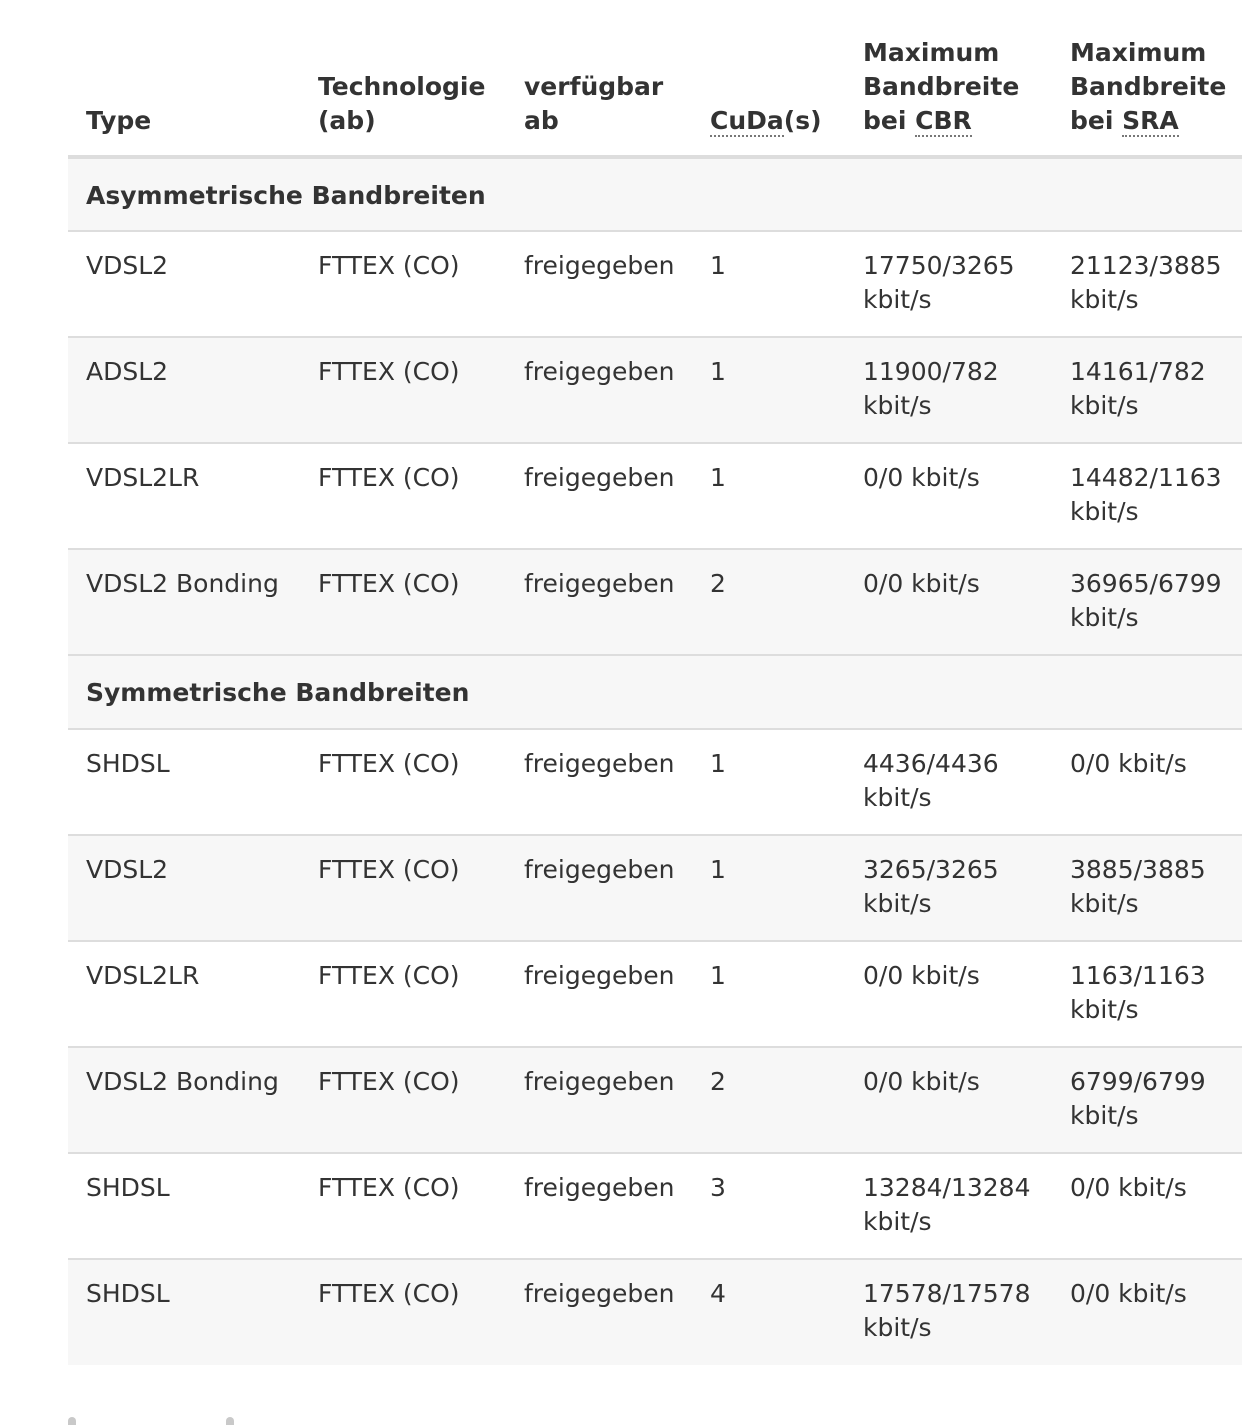  What do you see at coordinates (931, 371) in the screenshot?
I see `cell-max-cbr-value: 11900/782` at bounding box center [931, 371].